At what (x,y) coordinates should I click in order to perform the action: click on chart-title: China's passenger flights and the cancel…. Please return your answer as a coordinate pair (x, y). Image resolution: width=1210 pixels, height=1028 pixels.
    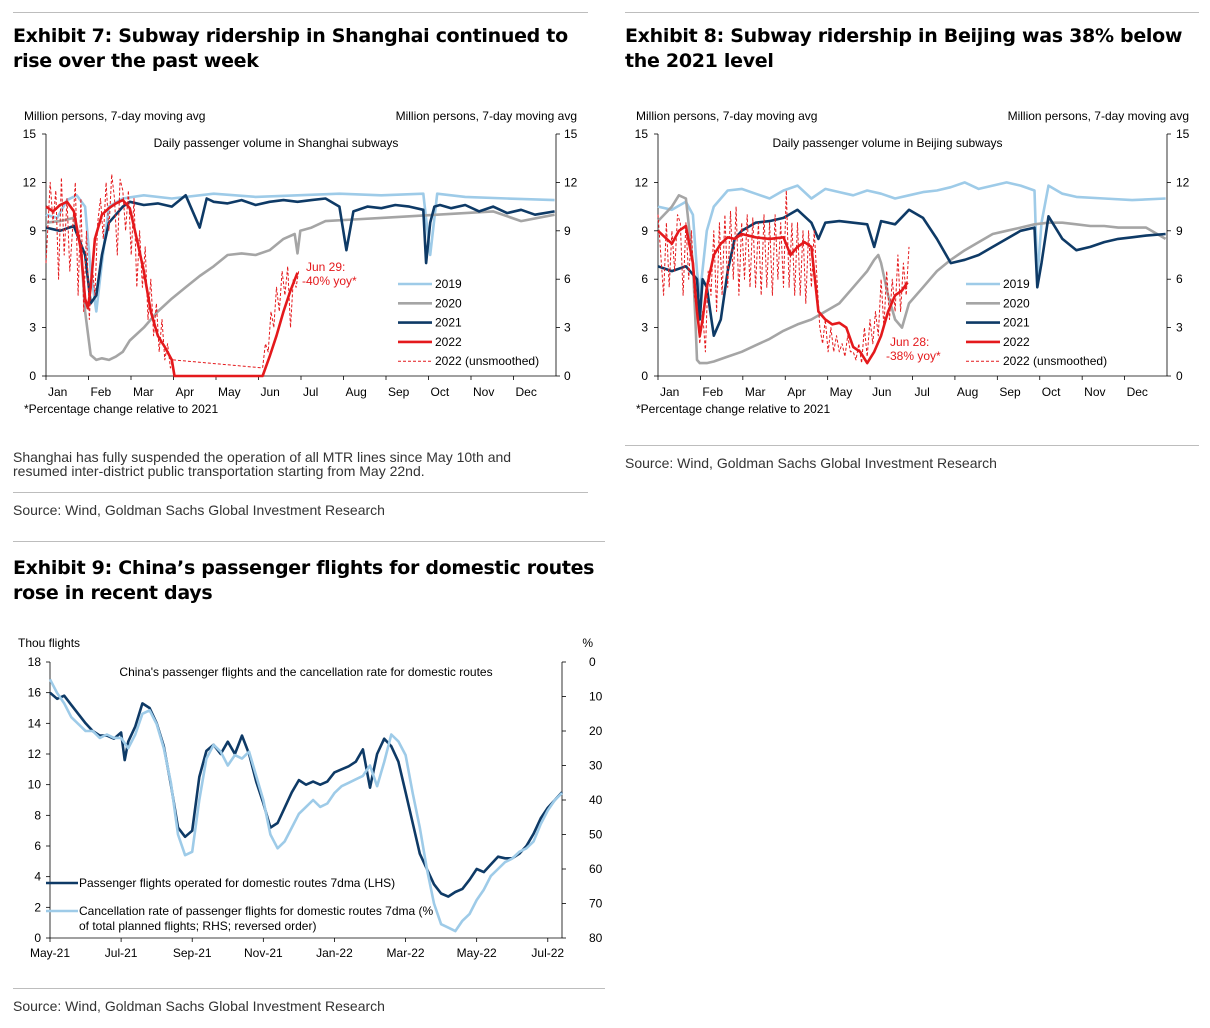
    Looking at the image, I should click on (305, 672).